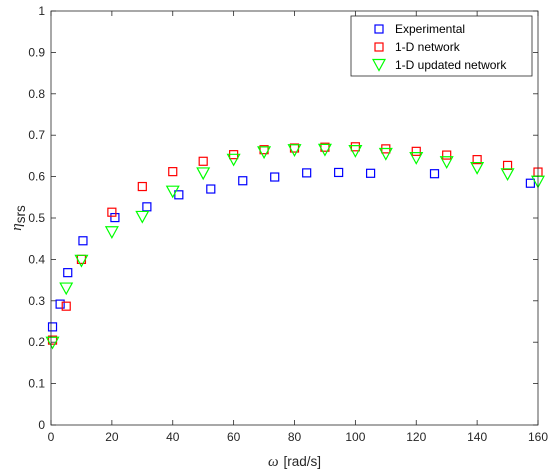 Image resolution: width=550 pixels, height=474 pixels. Describe the element at coordinates (36, 218) in the screenshot. I see `y-tick-label: 0.5` at that location.